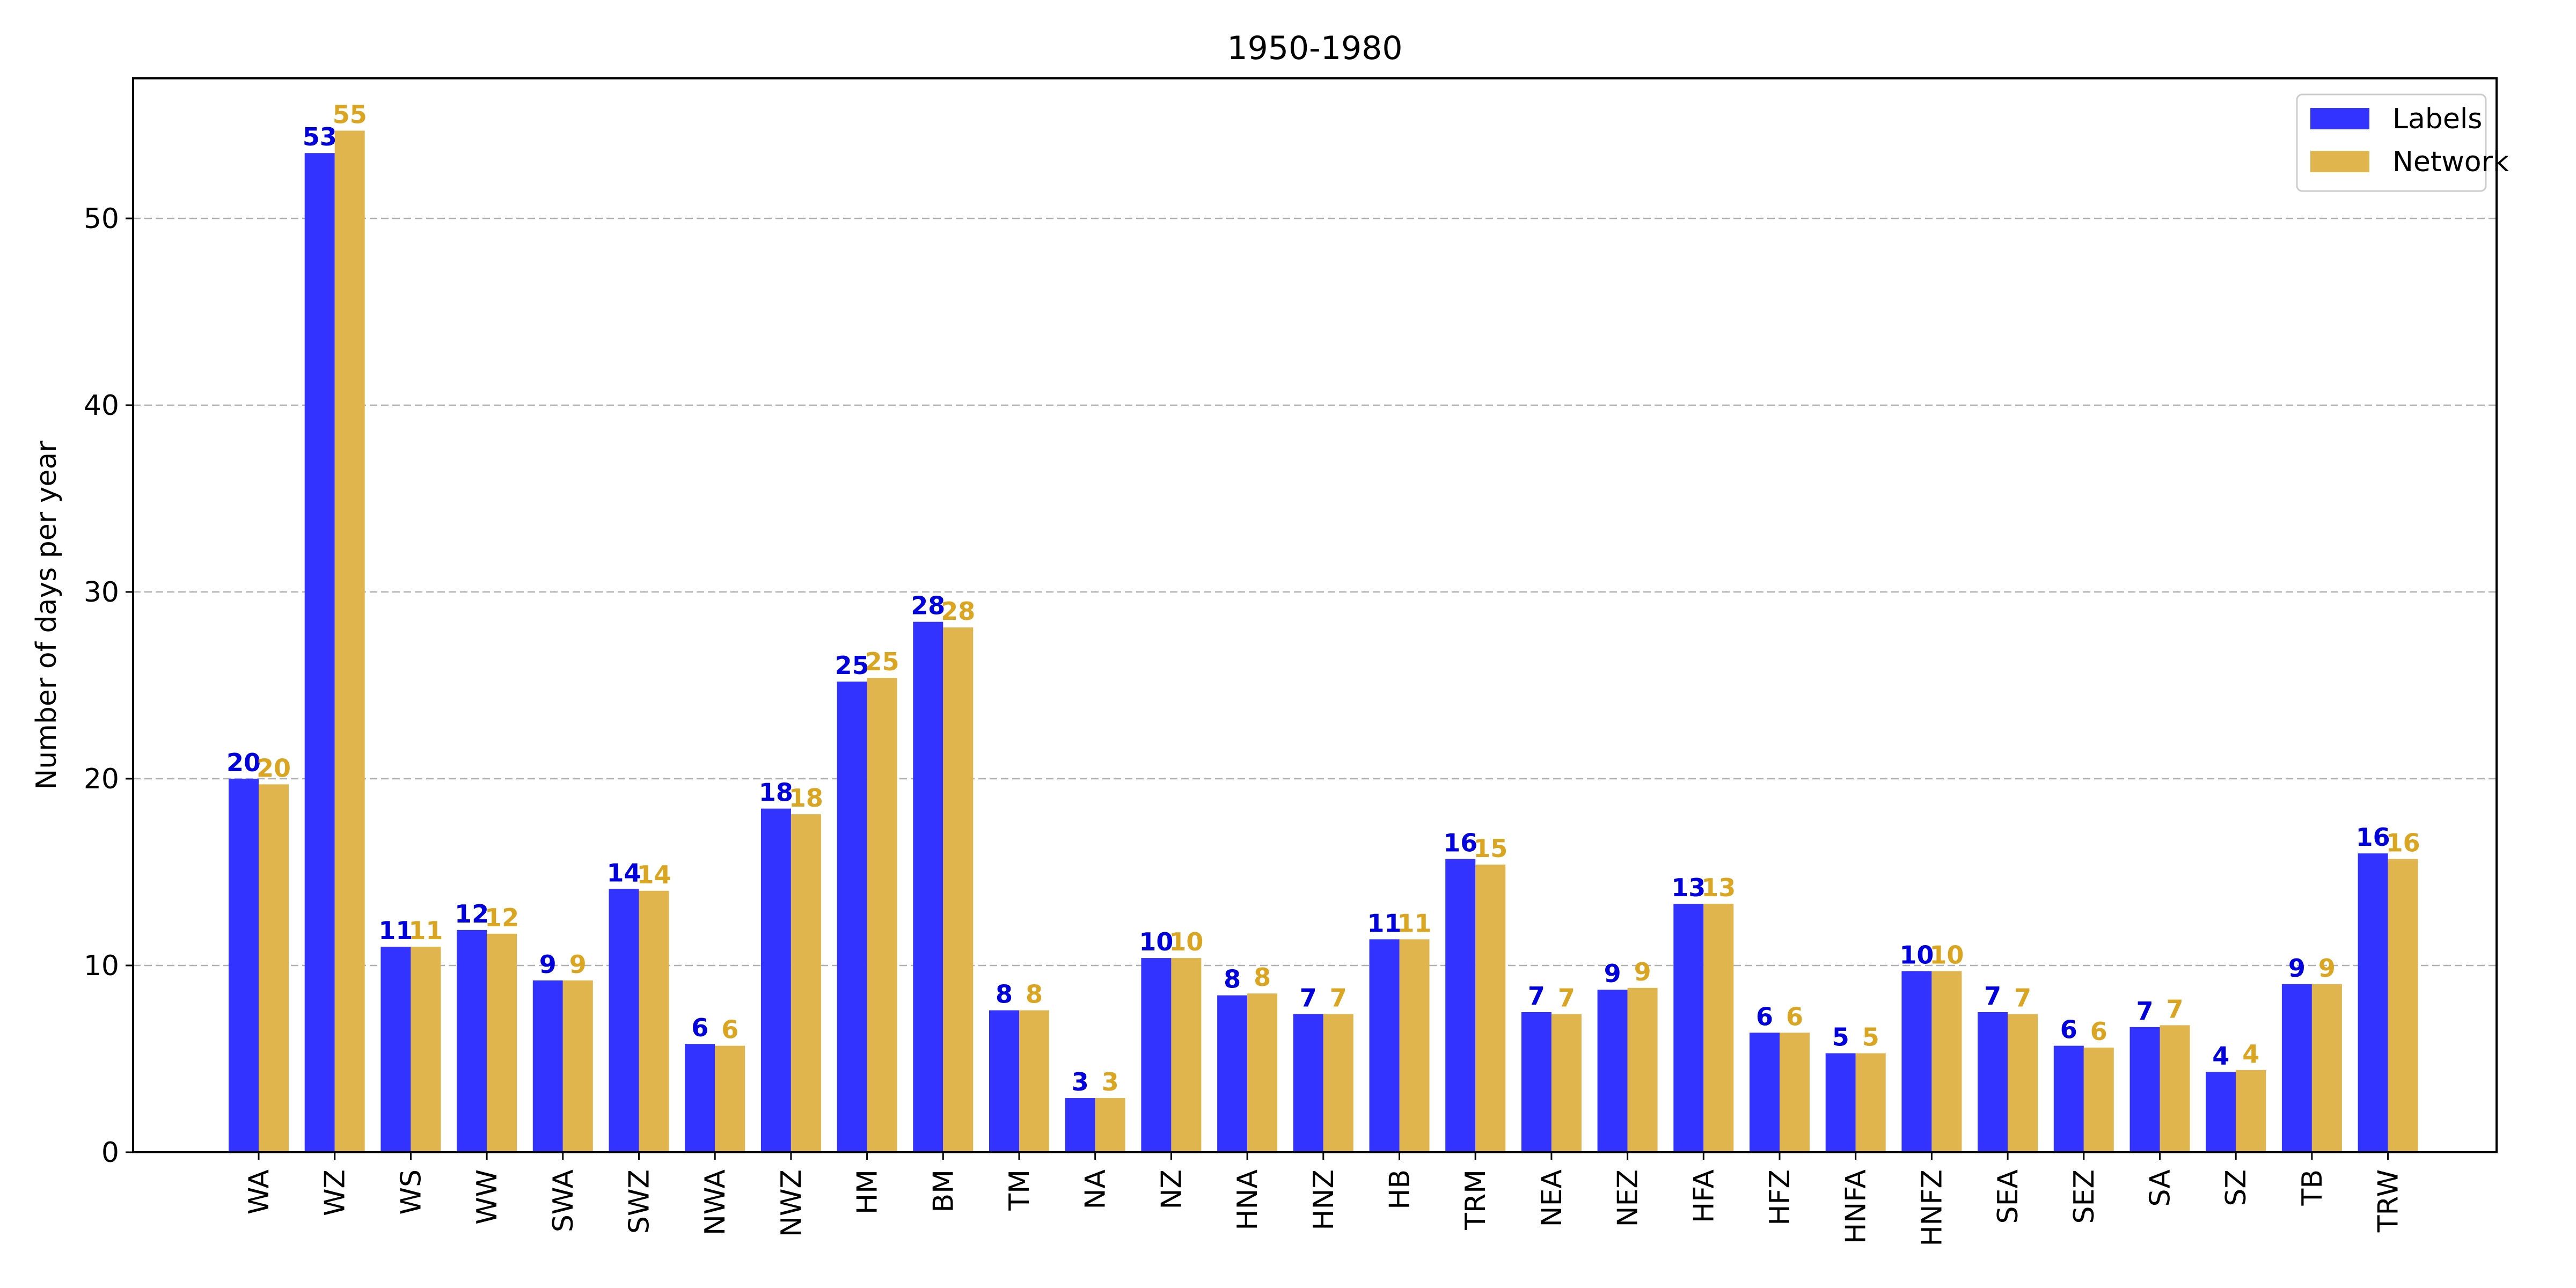  What do you see at coordinates (395, 1049) in the screenshot?
I see `bar-labels-ws` at bounding box center [395, 1049].